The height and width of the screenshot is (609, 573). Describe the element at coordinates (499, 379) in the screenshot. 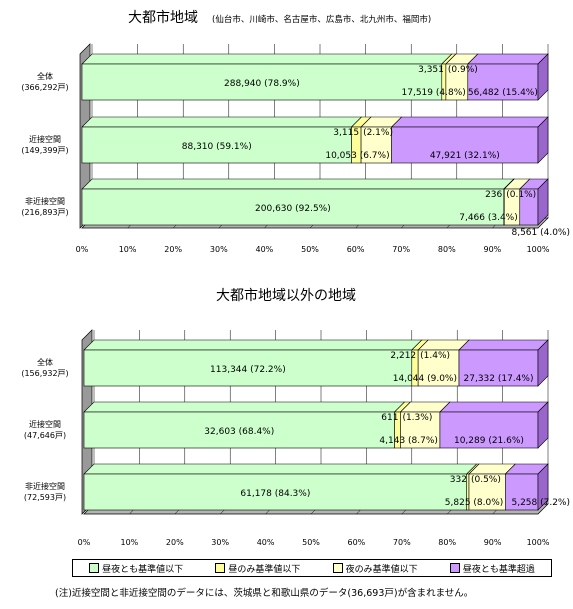

I see `data-label: 27,332 (17.4%)` at that location.